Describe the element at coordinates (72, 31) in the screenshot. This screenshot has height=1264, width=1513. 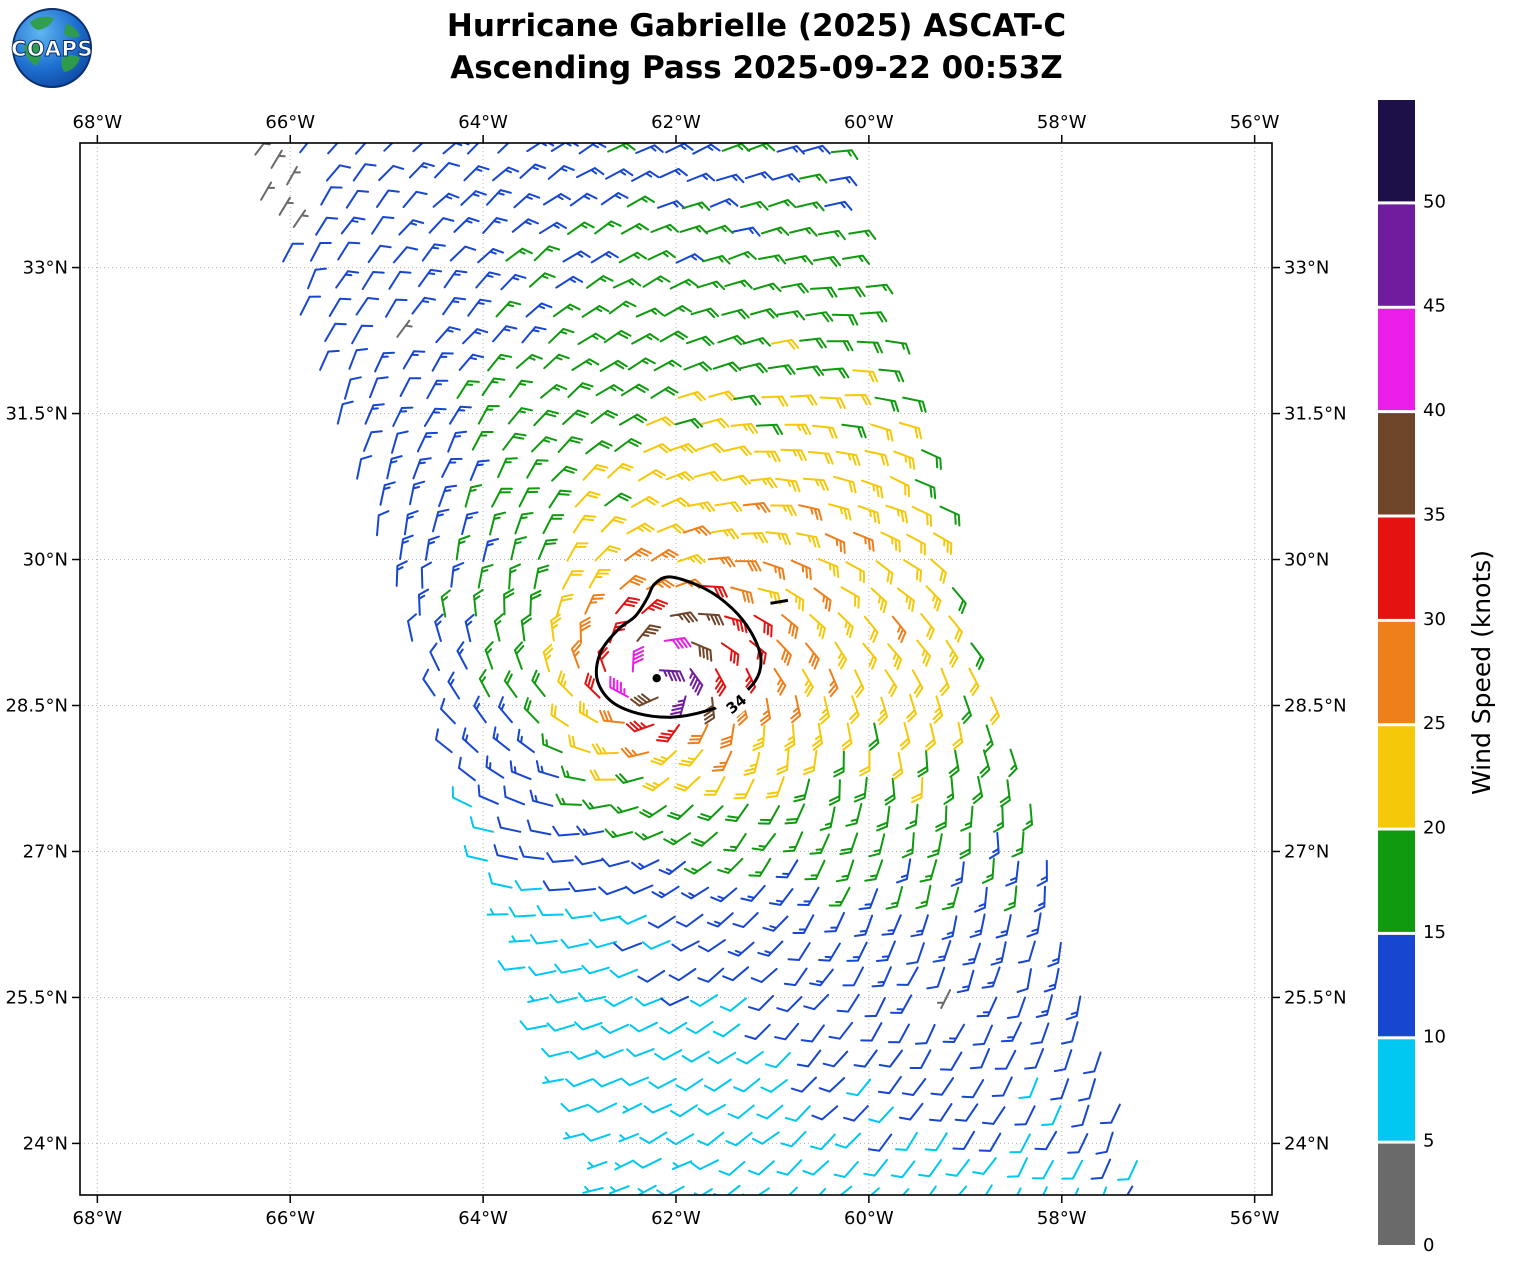
I see `logo-landmass-east` at that location.